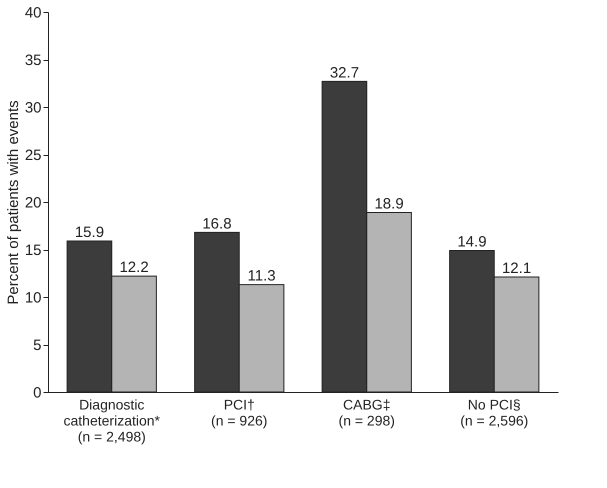  Describe the element at coordinates (33, 203) in the screenshot. I see `y-tick-label: 20` at that location.